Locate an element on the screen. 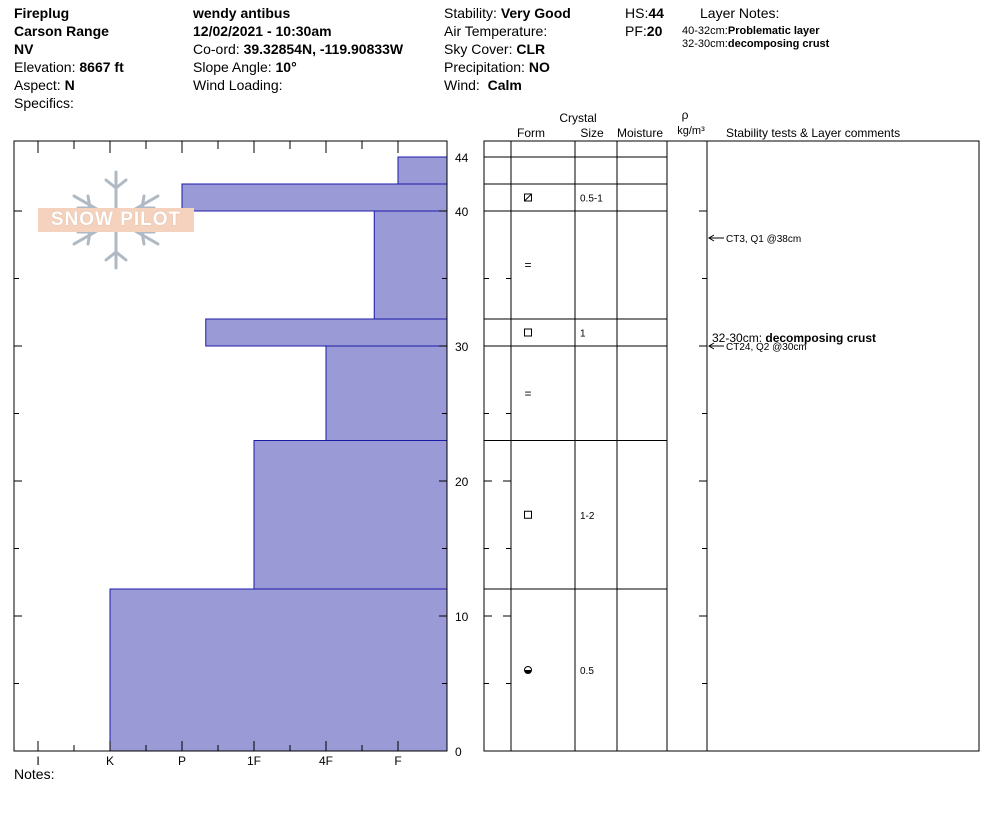 This screenshot has width=994, height=840. size-header: Size is located at coordinates (592, 133).